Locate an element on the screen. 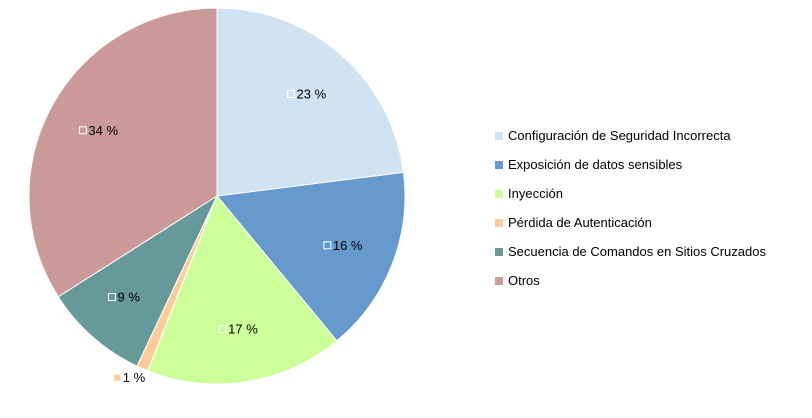 Image resolution: width=812 pixels, height=418 pixels. slice-value-label: 9 % is located at coordinates (128, 297).